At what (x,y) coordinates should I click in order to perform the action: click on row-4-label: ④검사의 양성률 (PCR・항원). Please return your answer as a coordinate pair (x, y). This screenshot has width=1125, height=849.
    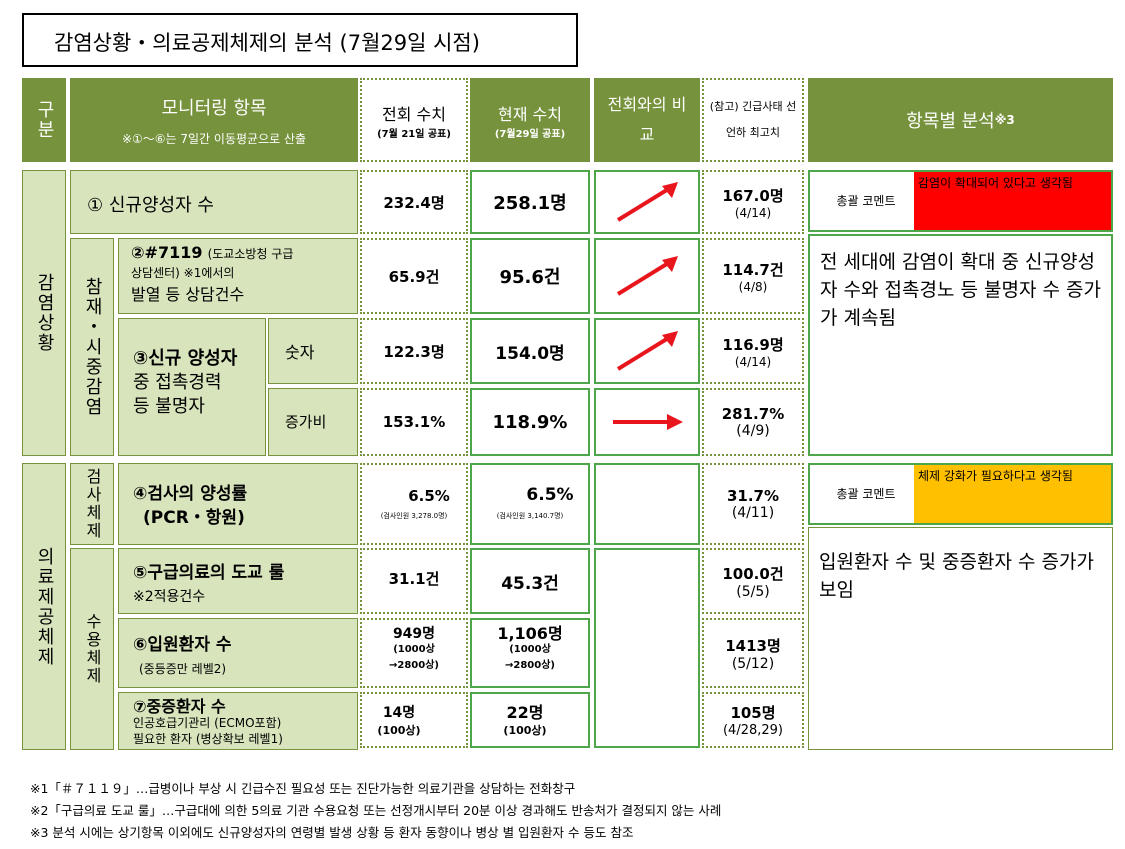
    Looking at the image, I should click on (238, 504).